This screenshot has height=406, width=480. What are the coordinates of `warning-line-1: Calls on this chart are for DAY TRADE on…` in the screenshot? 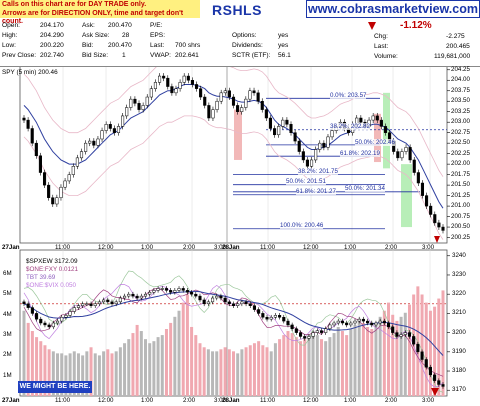 It's located at (74, 4).